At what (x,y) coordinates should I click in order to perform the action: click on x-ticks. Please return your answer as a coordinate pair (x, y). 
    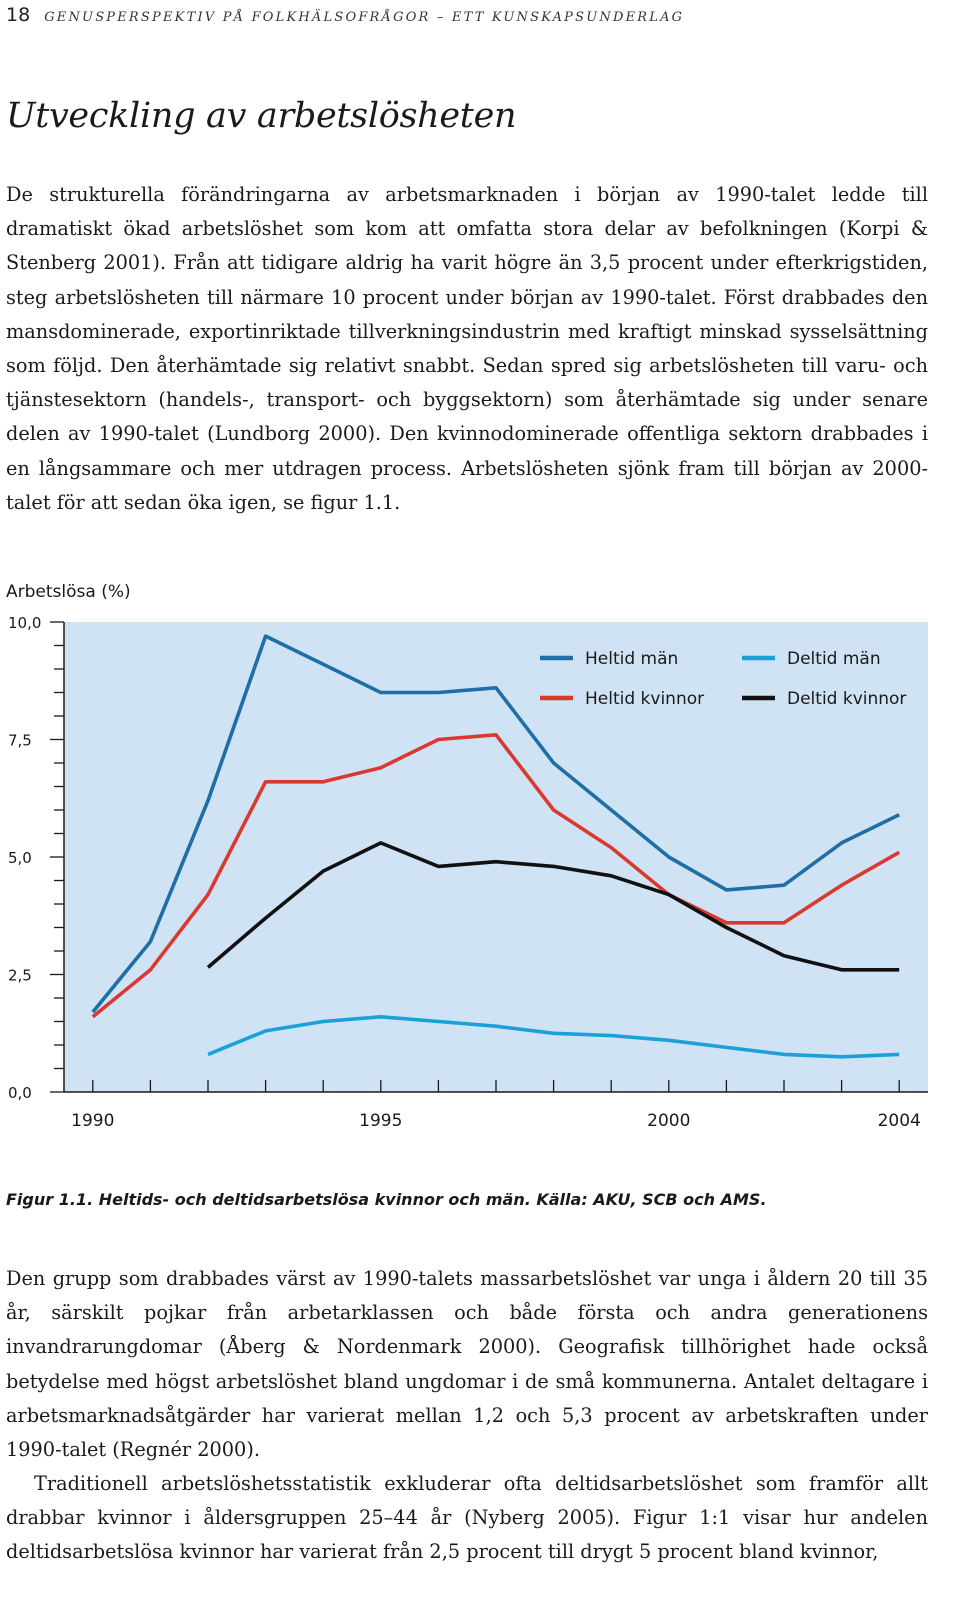
    Looking at the image, I should click on (496, 1086).